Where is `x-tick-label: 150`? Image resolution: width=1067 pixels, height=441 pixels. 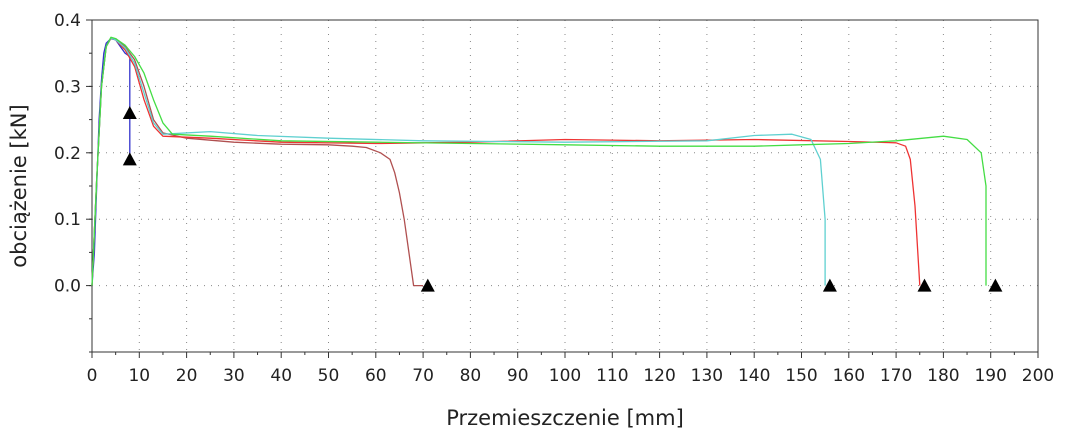
x-tick-label: 150 is located at coordinates (801, 376).